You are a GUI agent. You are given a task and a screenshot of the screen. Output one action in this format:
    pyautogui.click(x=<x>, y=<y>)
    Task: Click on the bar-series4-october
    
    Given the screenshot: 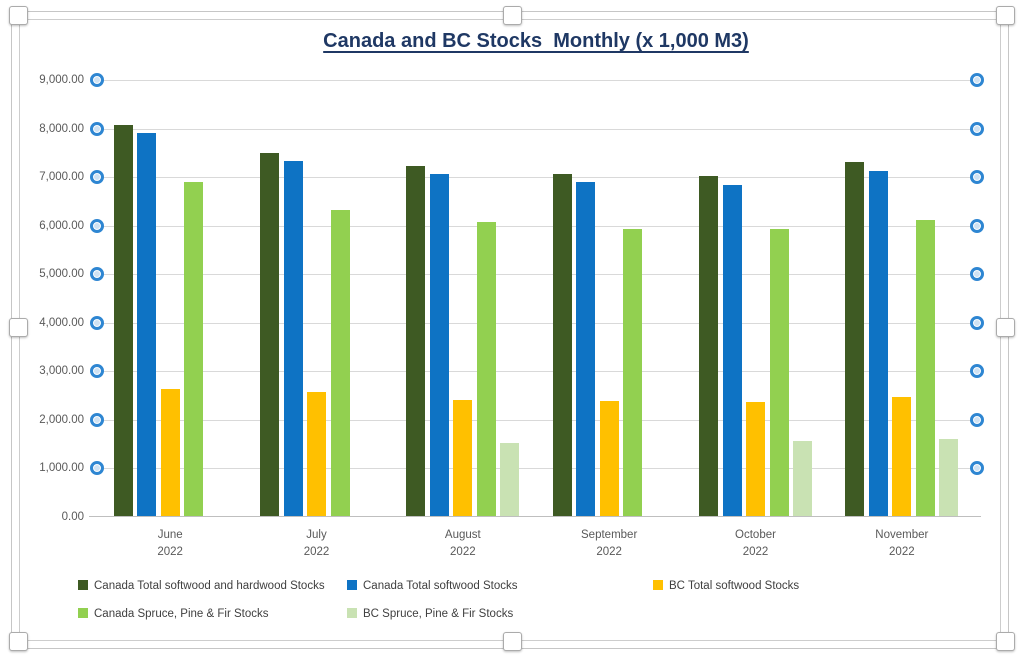 What is the action you would take?
    pyautogui.click(x=779, y=372)
    